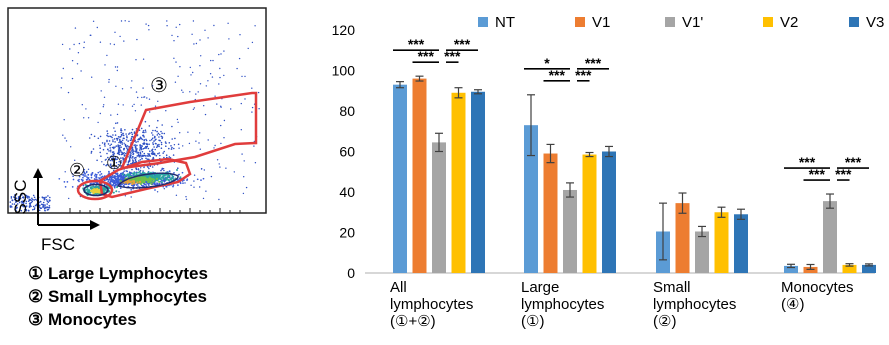 This screenshot has height=345, width=889. Describe the element at coordinates (82, 319) in the screenshot. I see `legend-monocytes: ③ Monocytes` at that location.